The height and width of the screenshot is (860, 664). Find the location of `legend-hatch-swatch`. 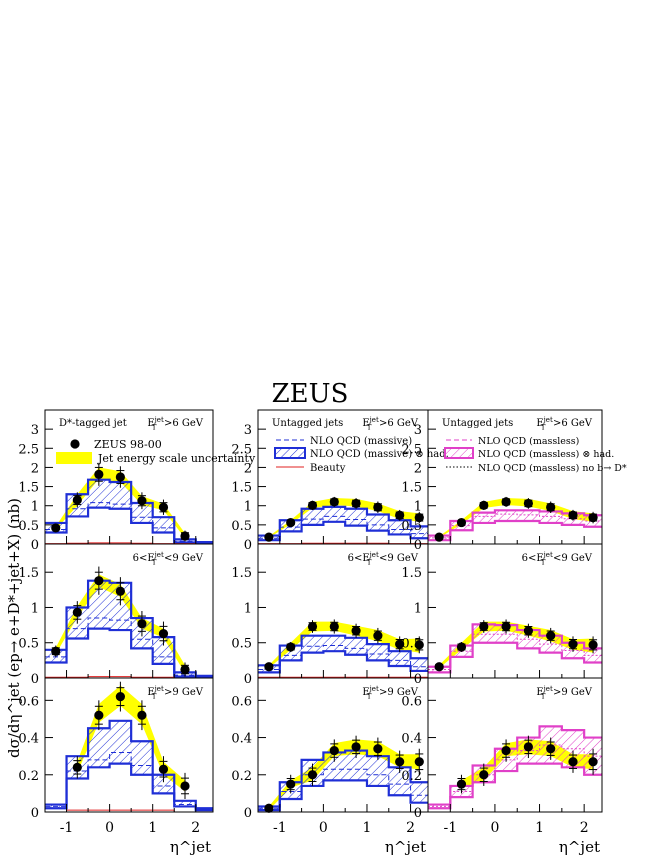

legend-hatch-swatch is located at coordinates (290, 453).